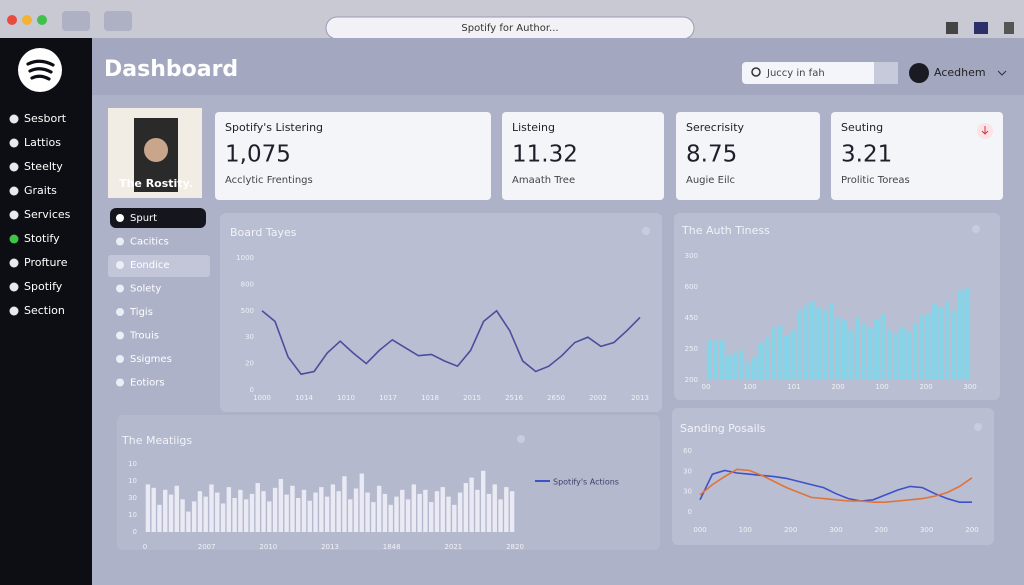  What do you see at coordinates (866, 155) in the screenshot?
I see `stat-value: 3.21` at bounding box center [866, 155].